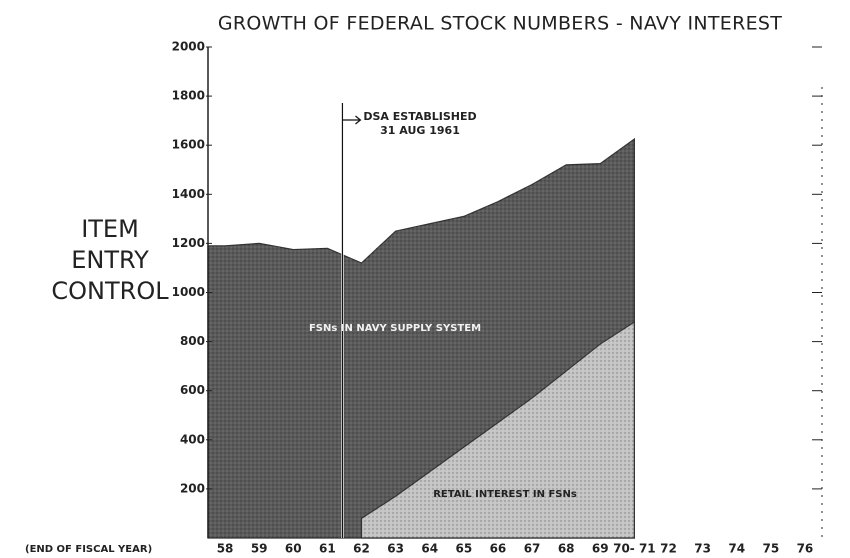  I want to click on y-tick-label: 1400, so click(188, 194).